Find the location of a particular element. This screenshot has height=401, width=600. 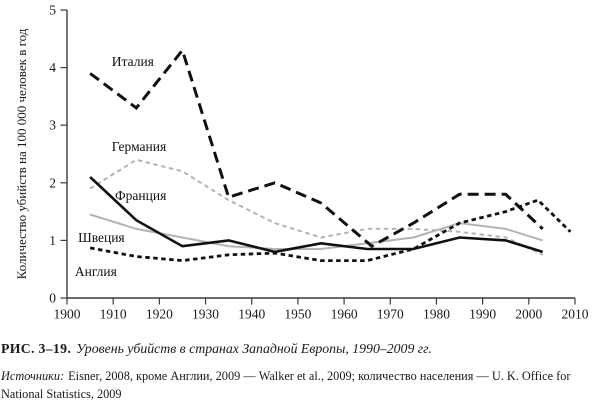

x-tick-label: 2000 is located at coordinates (528, 314).